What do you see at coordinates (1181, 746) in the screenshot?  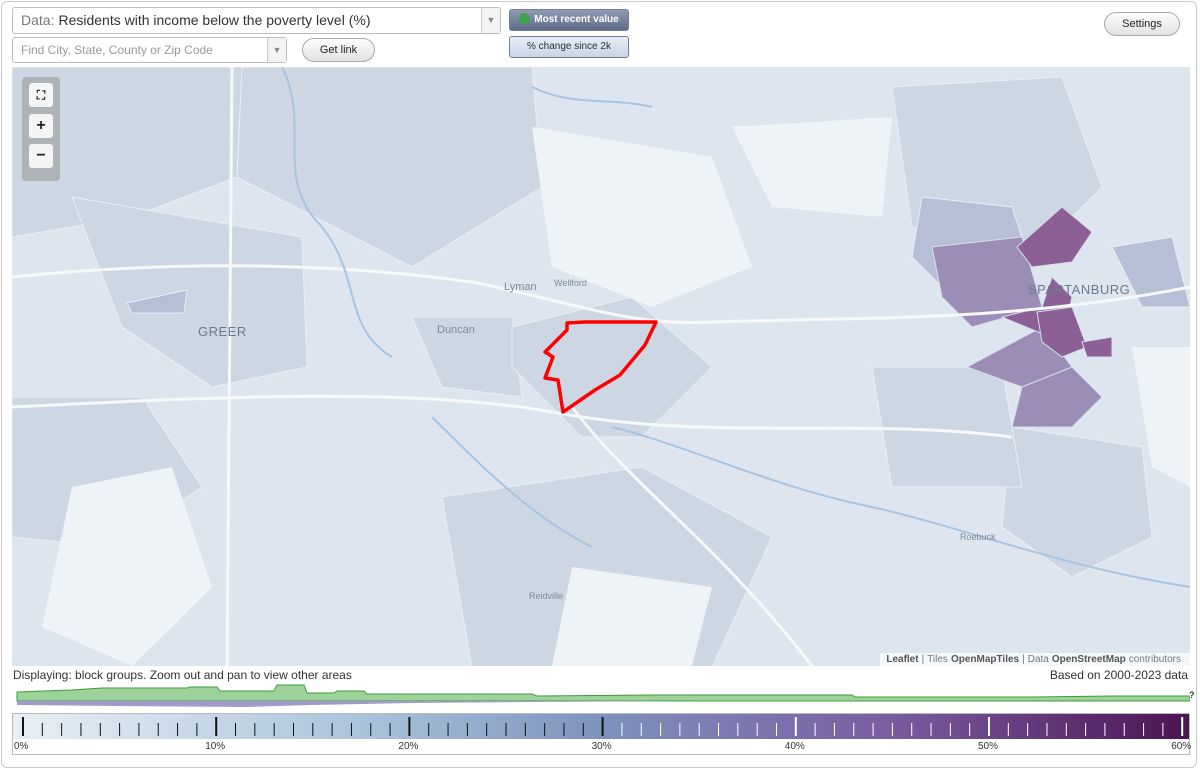 I see `legend-label: 60%` at bounding box center [1181, 746].